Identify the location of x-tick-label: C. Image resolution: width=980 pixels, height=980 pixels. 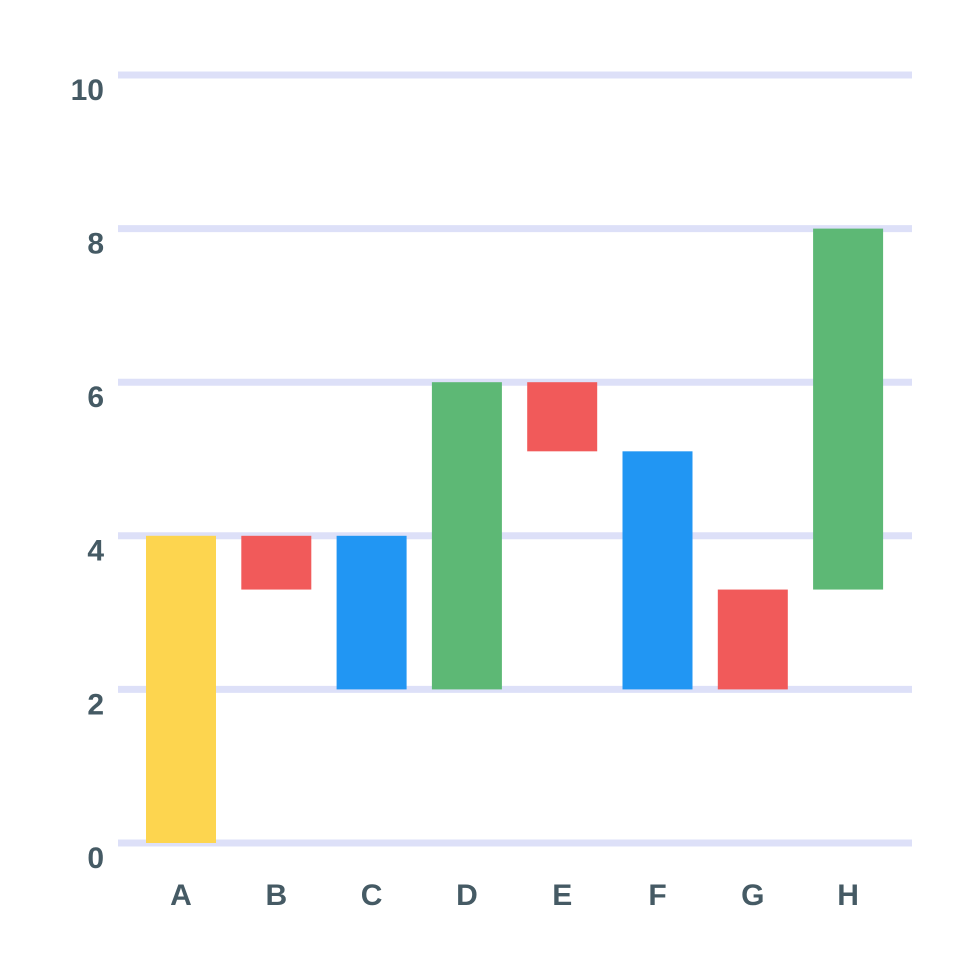
(372, 895).